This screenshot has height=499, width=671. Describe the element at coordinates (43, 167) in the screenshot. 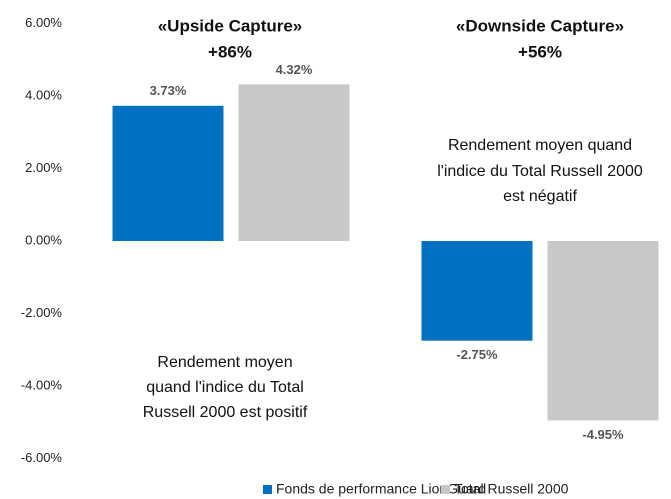

I see `y-tick-label: 2.00%` at that location.